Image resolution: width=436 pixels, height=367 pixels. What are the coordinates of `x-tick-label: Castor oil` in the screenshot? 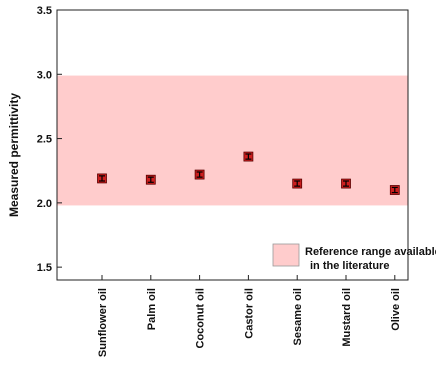 It's located at (249, 313).